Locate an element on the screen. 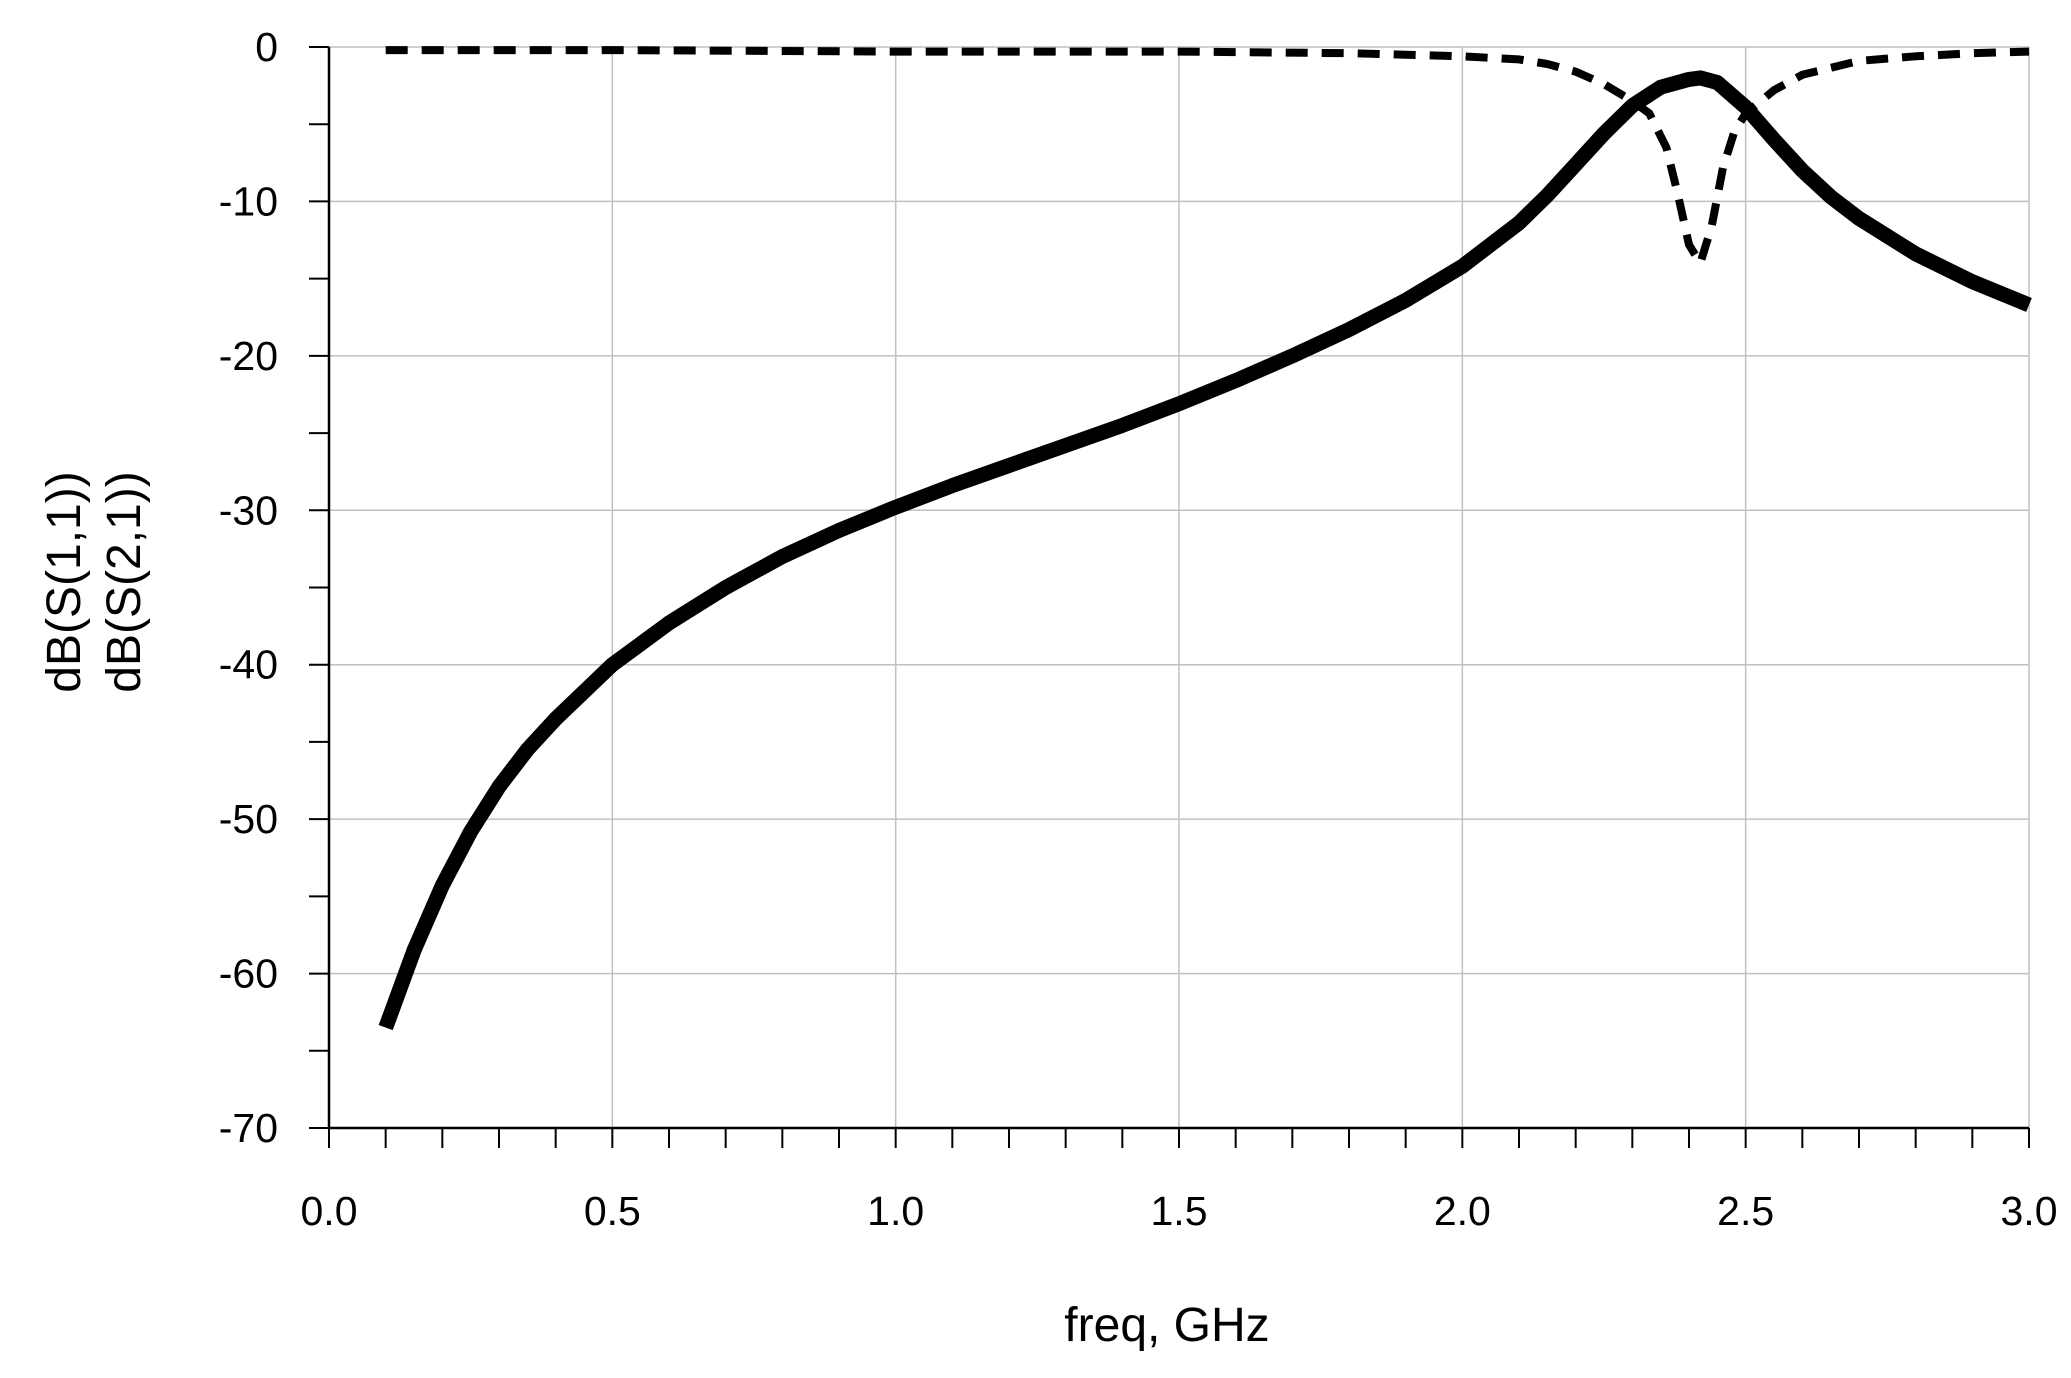 The width and height of the screenshot is (2071, 1378). x-tick-label: 0.5 is located at coordinates (612, 1211).